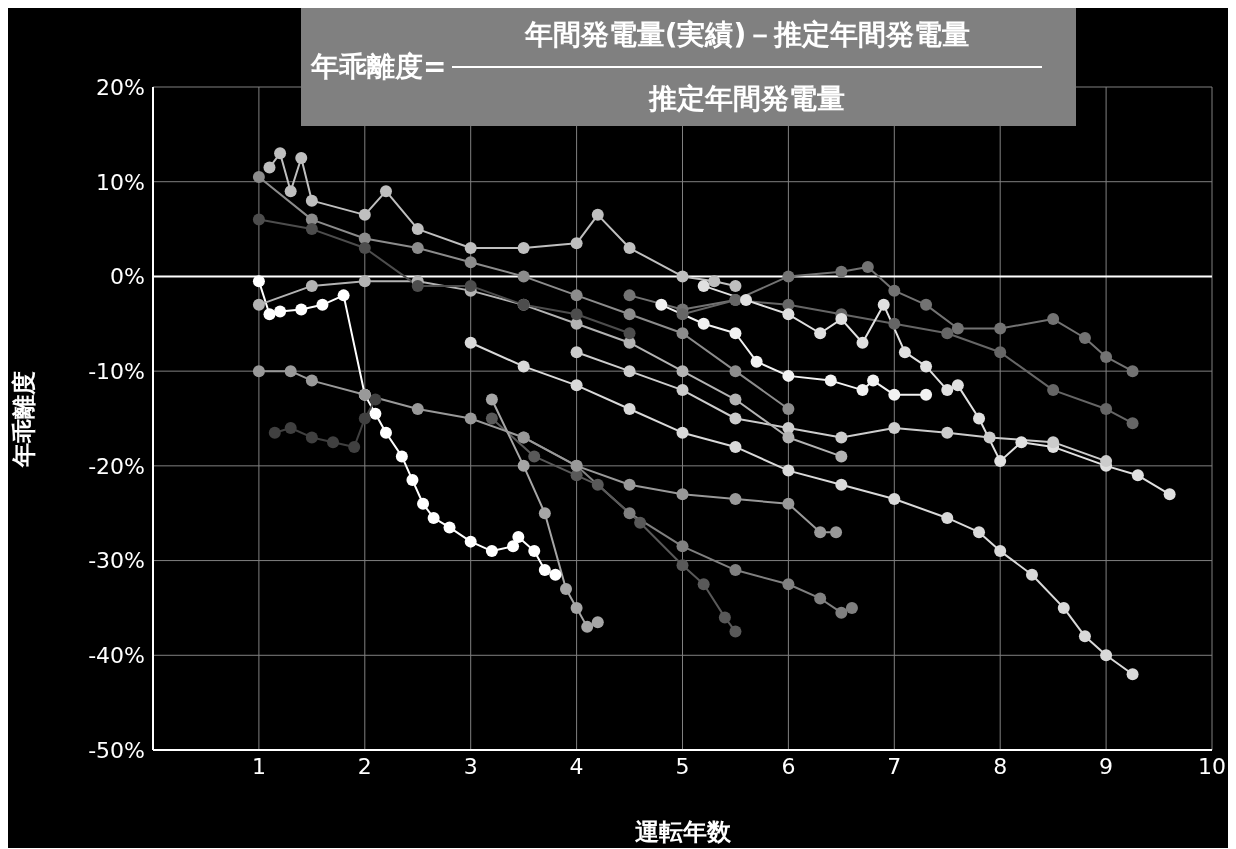 The width and height of the screenshot is (1236, 849). What do you see at coordinates (23, 419) in the screenshot?
I see `y-axis-title: 年乖離度` at bounding box center [23, 419].